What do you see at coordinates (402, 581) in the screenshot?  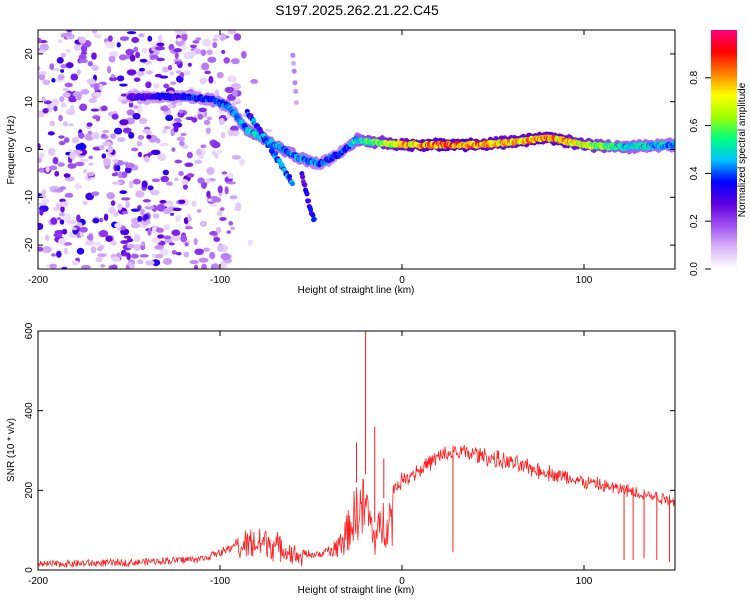 I see `snr-x-tick-label: 0` at bounding box center [402, 581].